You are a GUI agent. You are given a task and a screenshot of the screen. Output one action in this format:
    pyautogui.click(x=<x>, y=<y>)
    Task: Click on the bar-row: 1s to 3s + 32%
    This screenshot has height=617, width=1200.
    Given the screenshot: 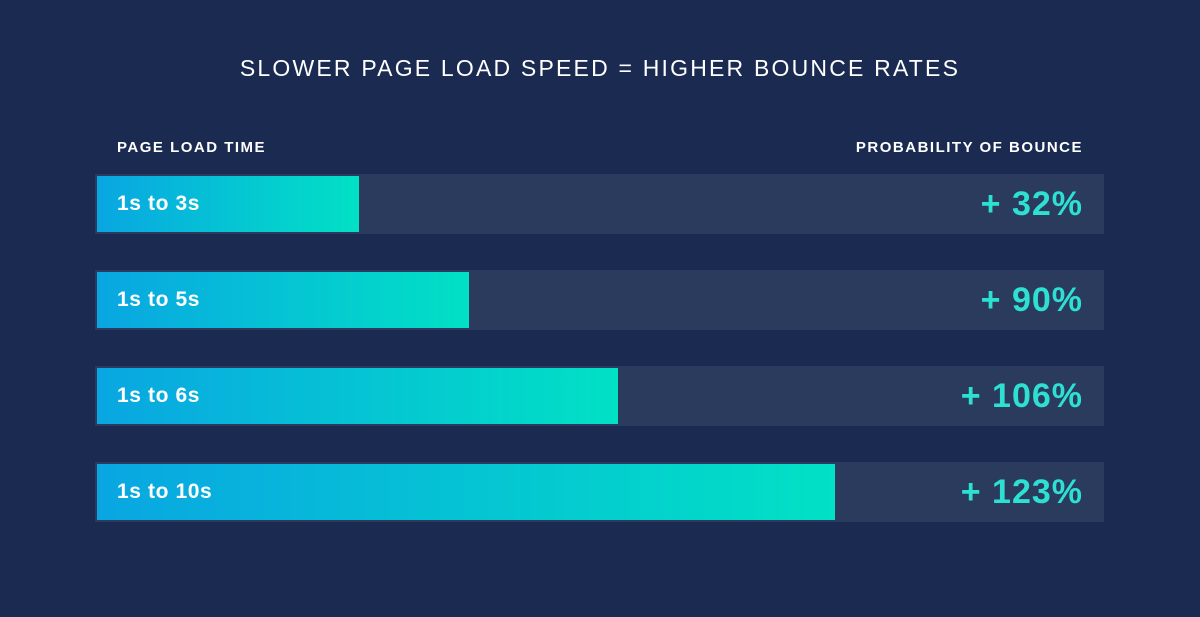 What is the action you would take?
    pyautogui.click(x=599, y=204)
    